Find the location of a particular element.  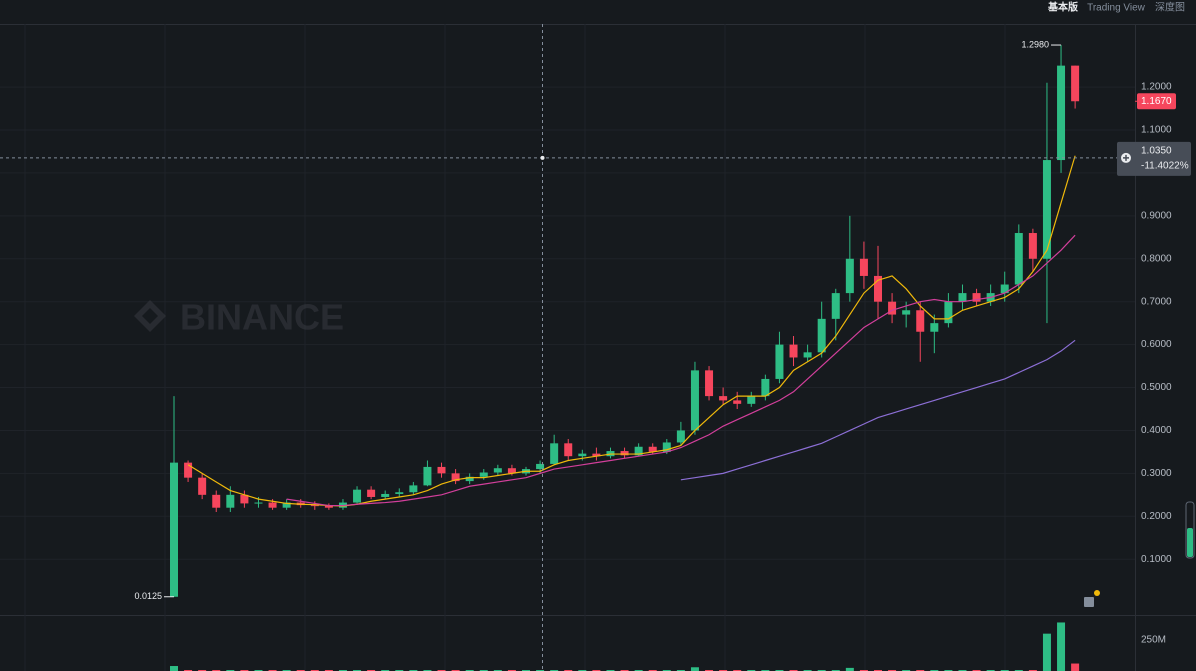

add-alert-plus is located at coordinates (1126, 157).